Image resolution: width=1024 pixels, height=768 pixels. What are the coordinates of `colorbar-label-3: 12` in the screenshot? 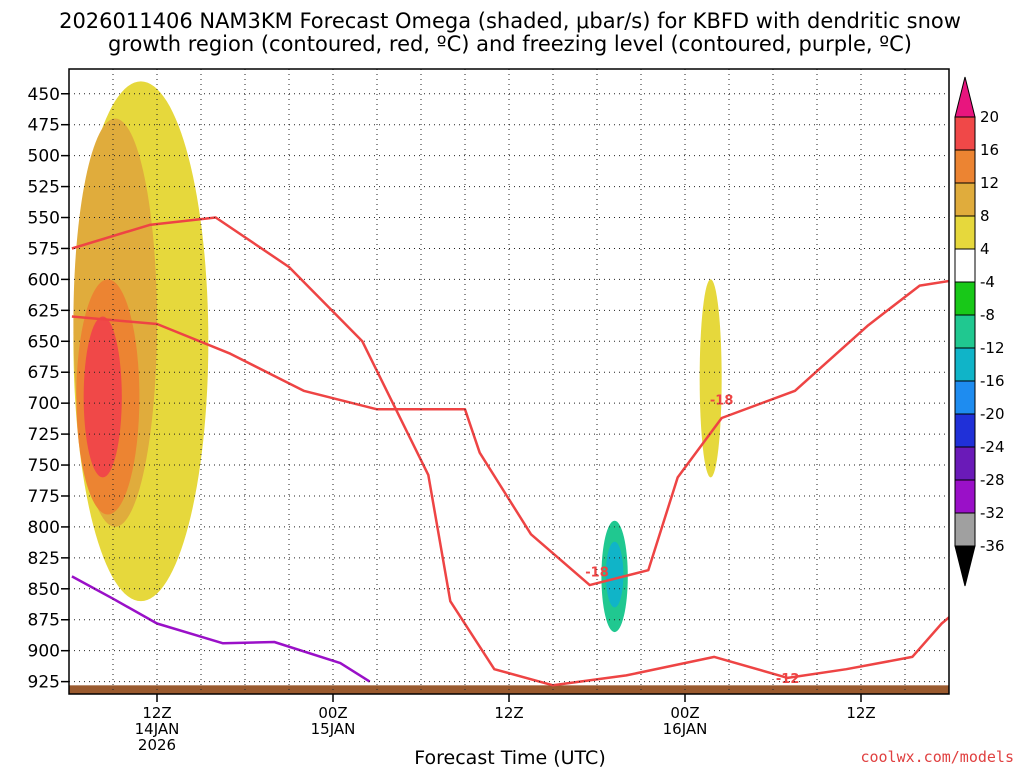 It's located at (989, 183).